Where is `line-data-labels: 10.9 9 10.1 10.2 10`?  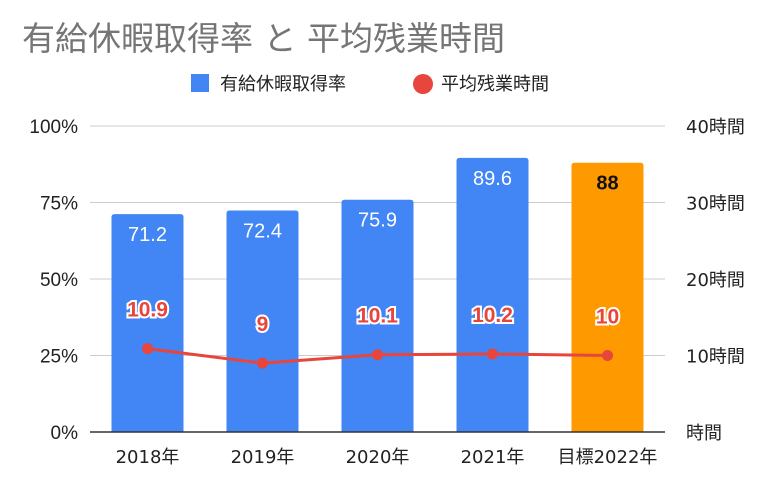 line-data-labels: 10.9 9 10.1 10.2 10 is located at coordinates (373, 318).